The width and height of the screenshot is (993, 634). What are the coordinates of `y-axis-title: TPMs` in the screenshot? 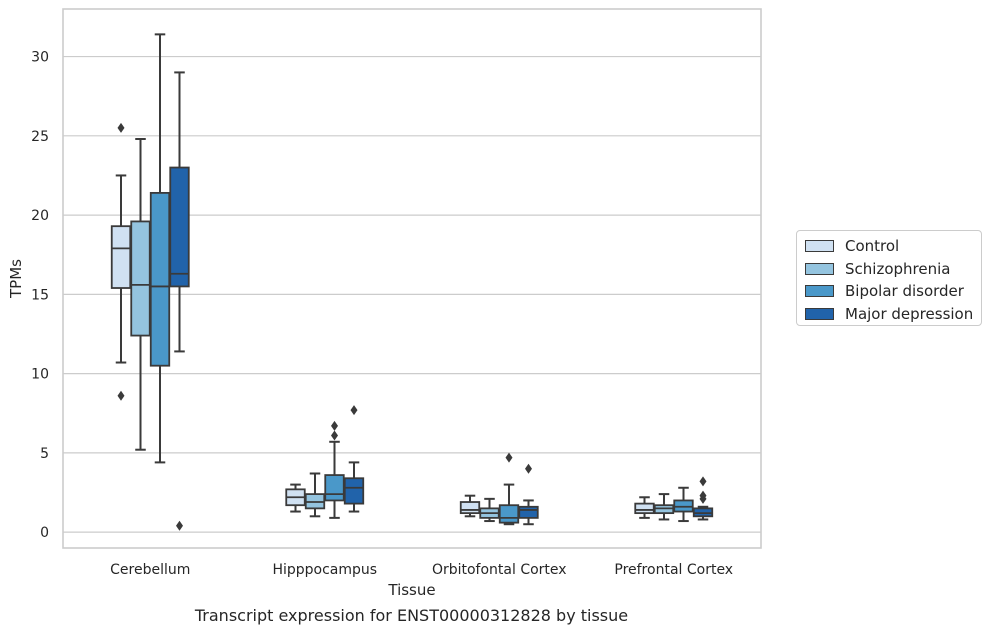 It's located at (16, 279).